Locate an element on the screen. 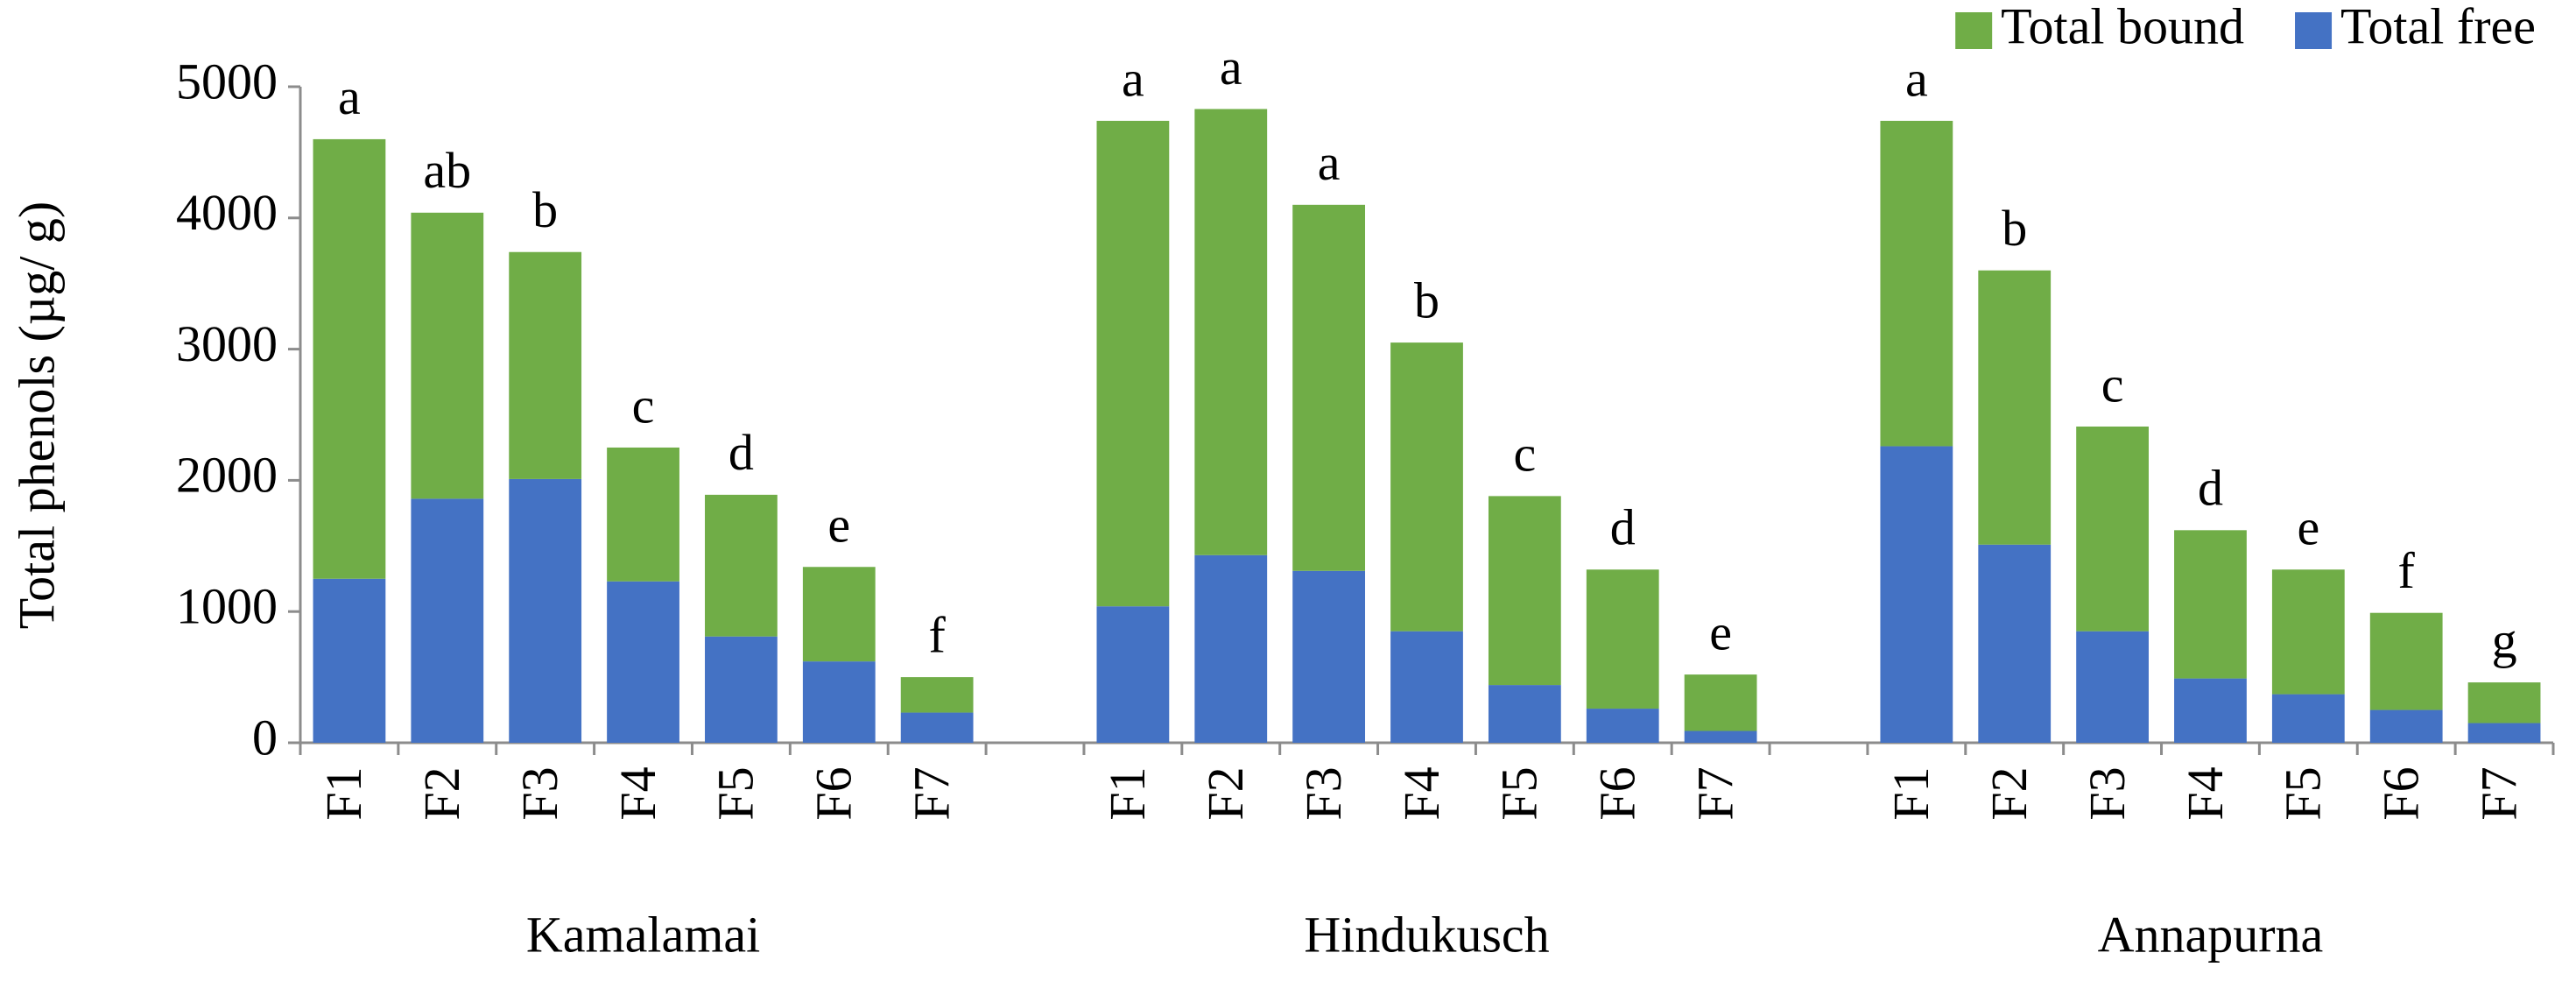  y-tick-label: 0 is located at coordinates (265, 737).